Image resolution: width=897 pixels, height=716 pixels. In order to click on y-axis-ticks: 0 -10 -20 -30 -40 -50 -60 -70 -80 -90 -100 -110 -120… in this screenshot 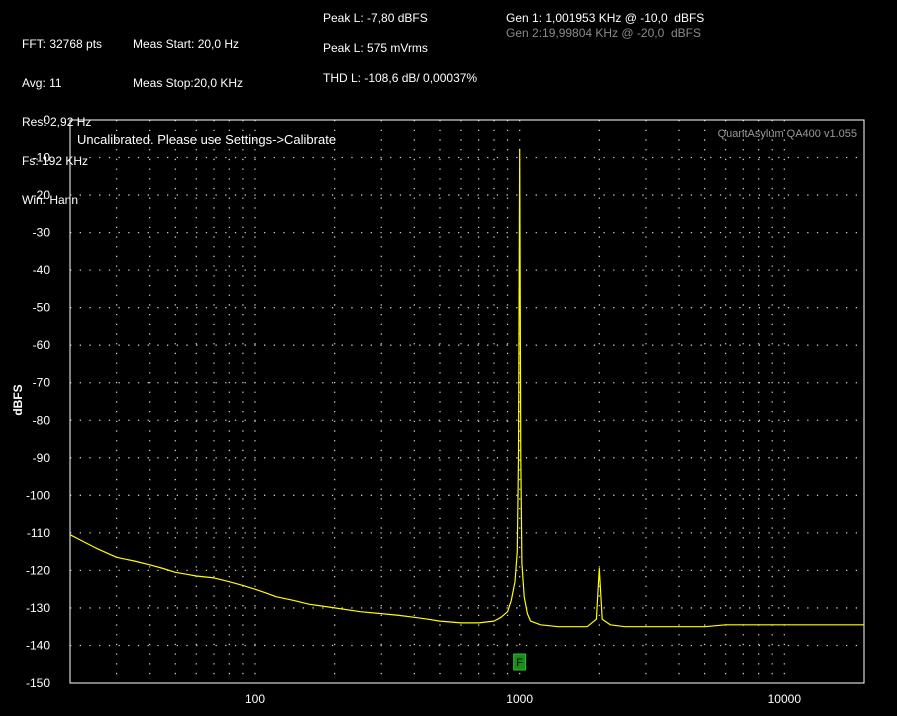, I will do `click(38, 401)`.